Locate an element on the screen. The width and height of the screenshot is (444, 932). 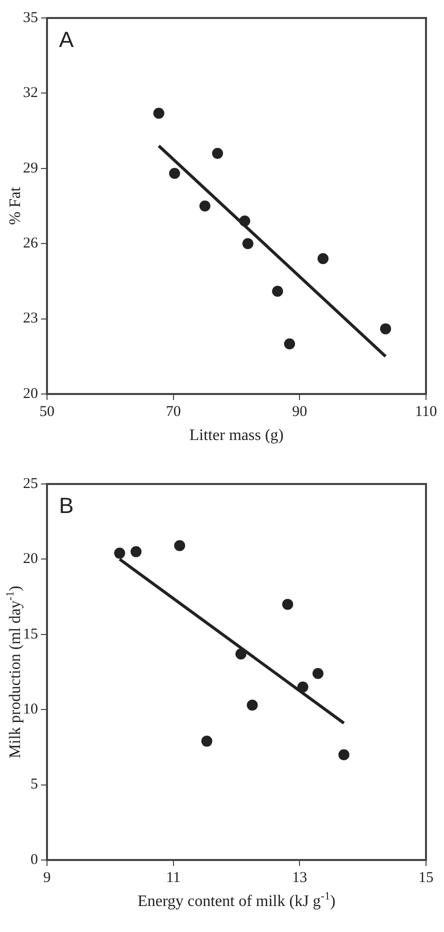
y-tick-label: 10 is located at coordinates (30, 710).